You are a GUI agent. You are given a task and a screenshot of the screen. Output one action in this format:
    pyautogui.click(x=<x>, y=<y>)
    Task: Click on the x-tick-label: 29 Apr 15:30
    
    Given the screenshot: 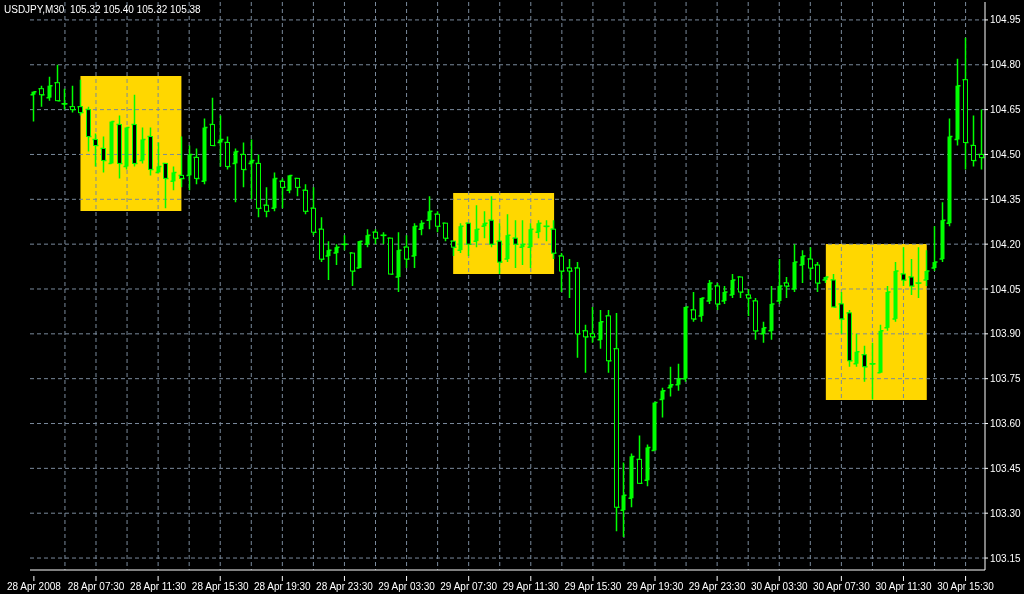 What is the action you would take?
    pyautogui.click(x=593, y=586)
    